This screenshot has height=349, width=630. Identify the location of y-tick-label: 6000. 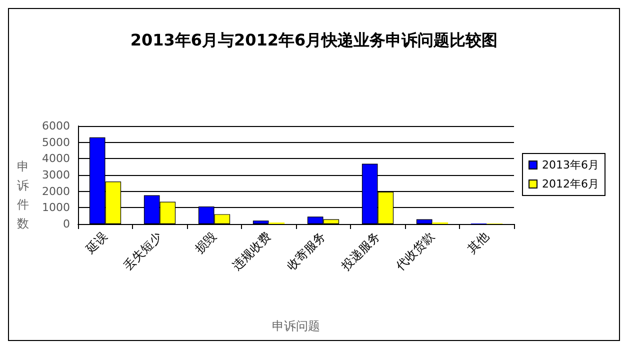
(56, 126).